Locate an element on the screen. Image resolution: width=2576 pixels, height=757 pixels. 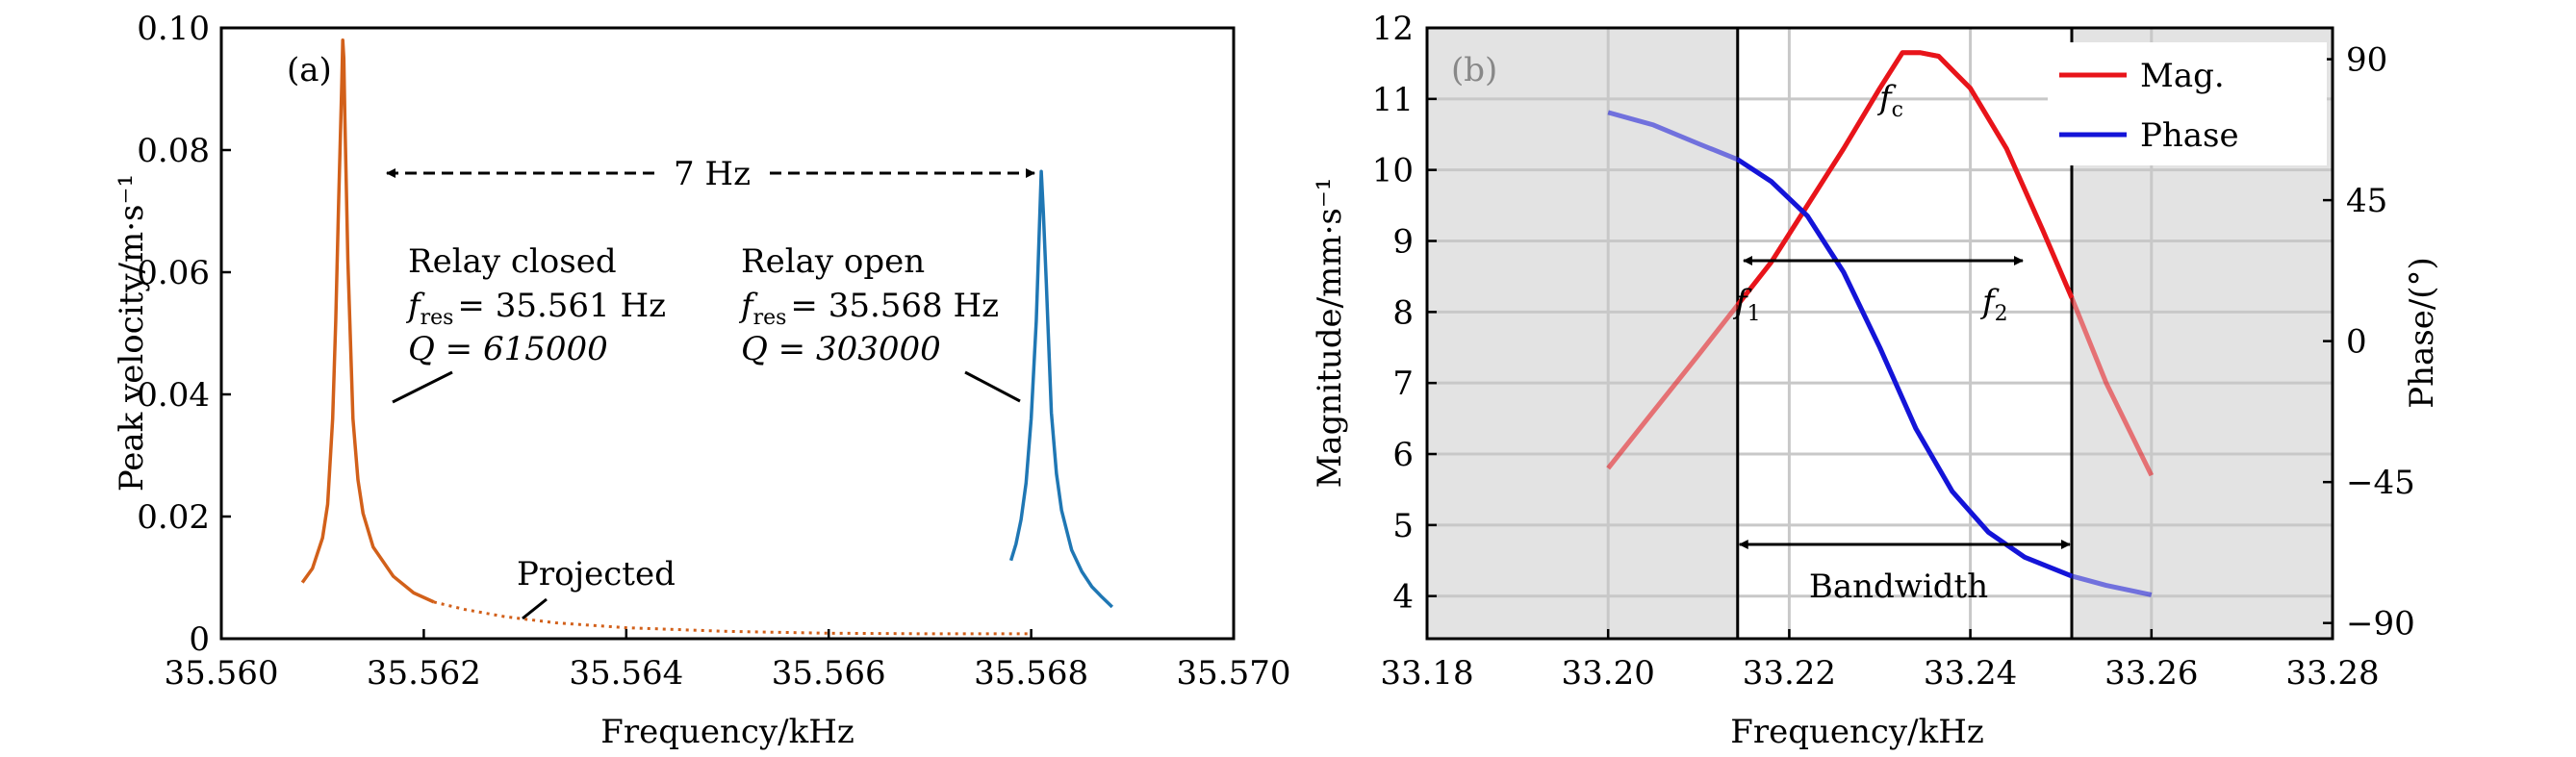
y-tick-label: 7 is located at coordinates (1403, 384).